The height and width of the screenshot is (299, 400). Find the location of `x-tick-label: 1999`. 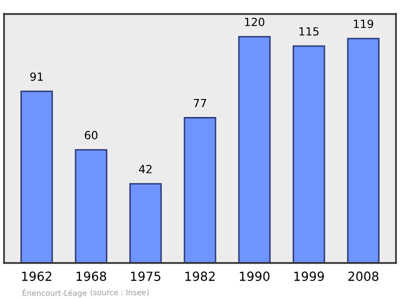

x-tick-label: 1999 is located at coordinates (309, 277).